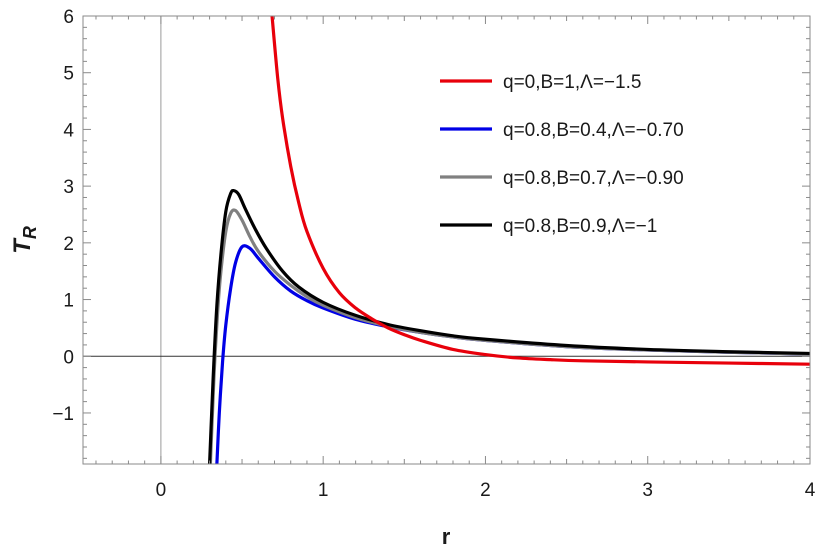  What do you see at coordinates (68, 187) in the screenshot?
I see `y-tick-label: 3` at bounding box center [68, 187].